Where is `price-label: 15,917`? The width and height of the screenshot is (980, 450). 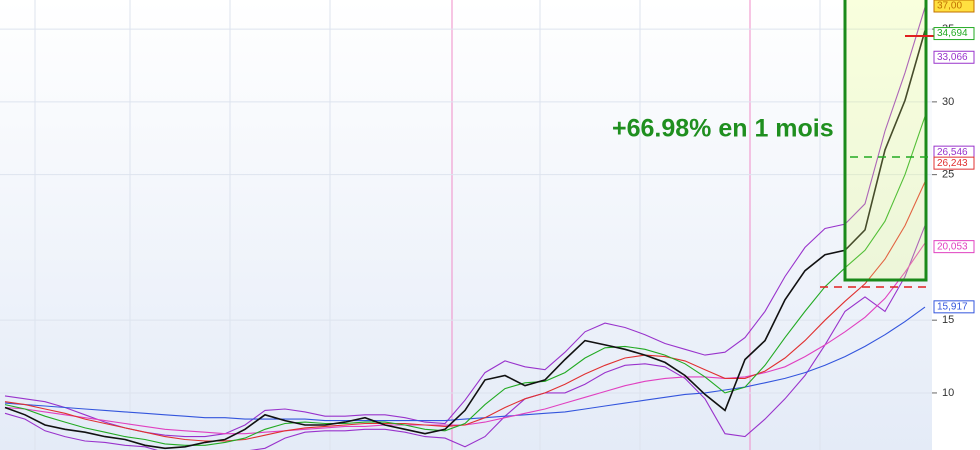
price-label: 15,917 is located at coordinates (952, 306).